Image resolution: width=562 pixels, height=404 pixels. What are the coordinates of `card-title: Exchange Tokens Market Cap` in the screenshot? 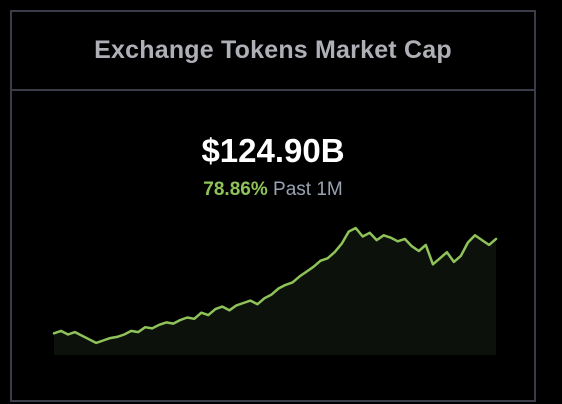 It's located at (273, 50).